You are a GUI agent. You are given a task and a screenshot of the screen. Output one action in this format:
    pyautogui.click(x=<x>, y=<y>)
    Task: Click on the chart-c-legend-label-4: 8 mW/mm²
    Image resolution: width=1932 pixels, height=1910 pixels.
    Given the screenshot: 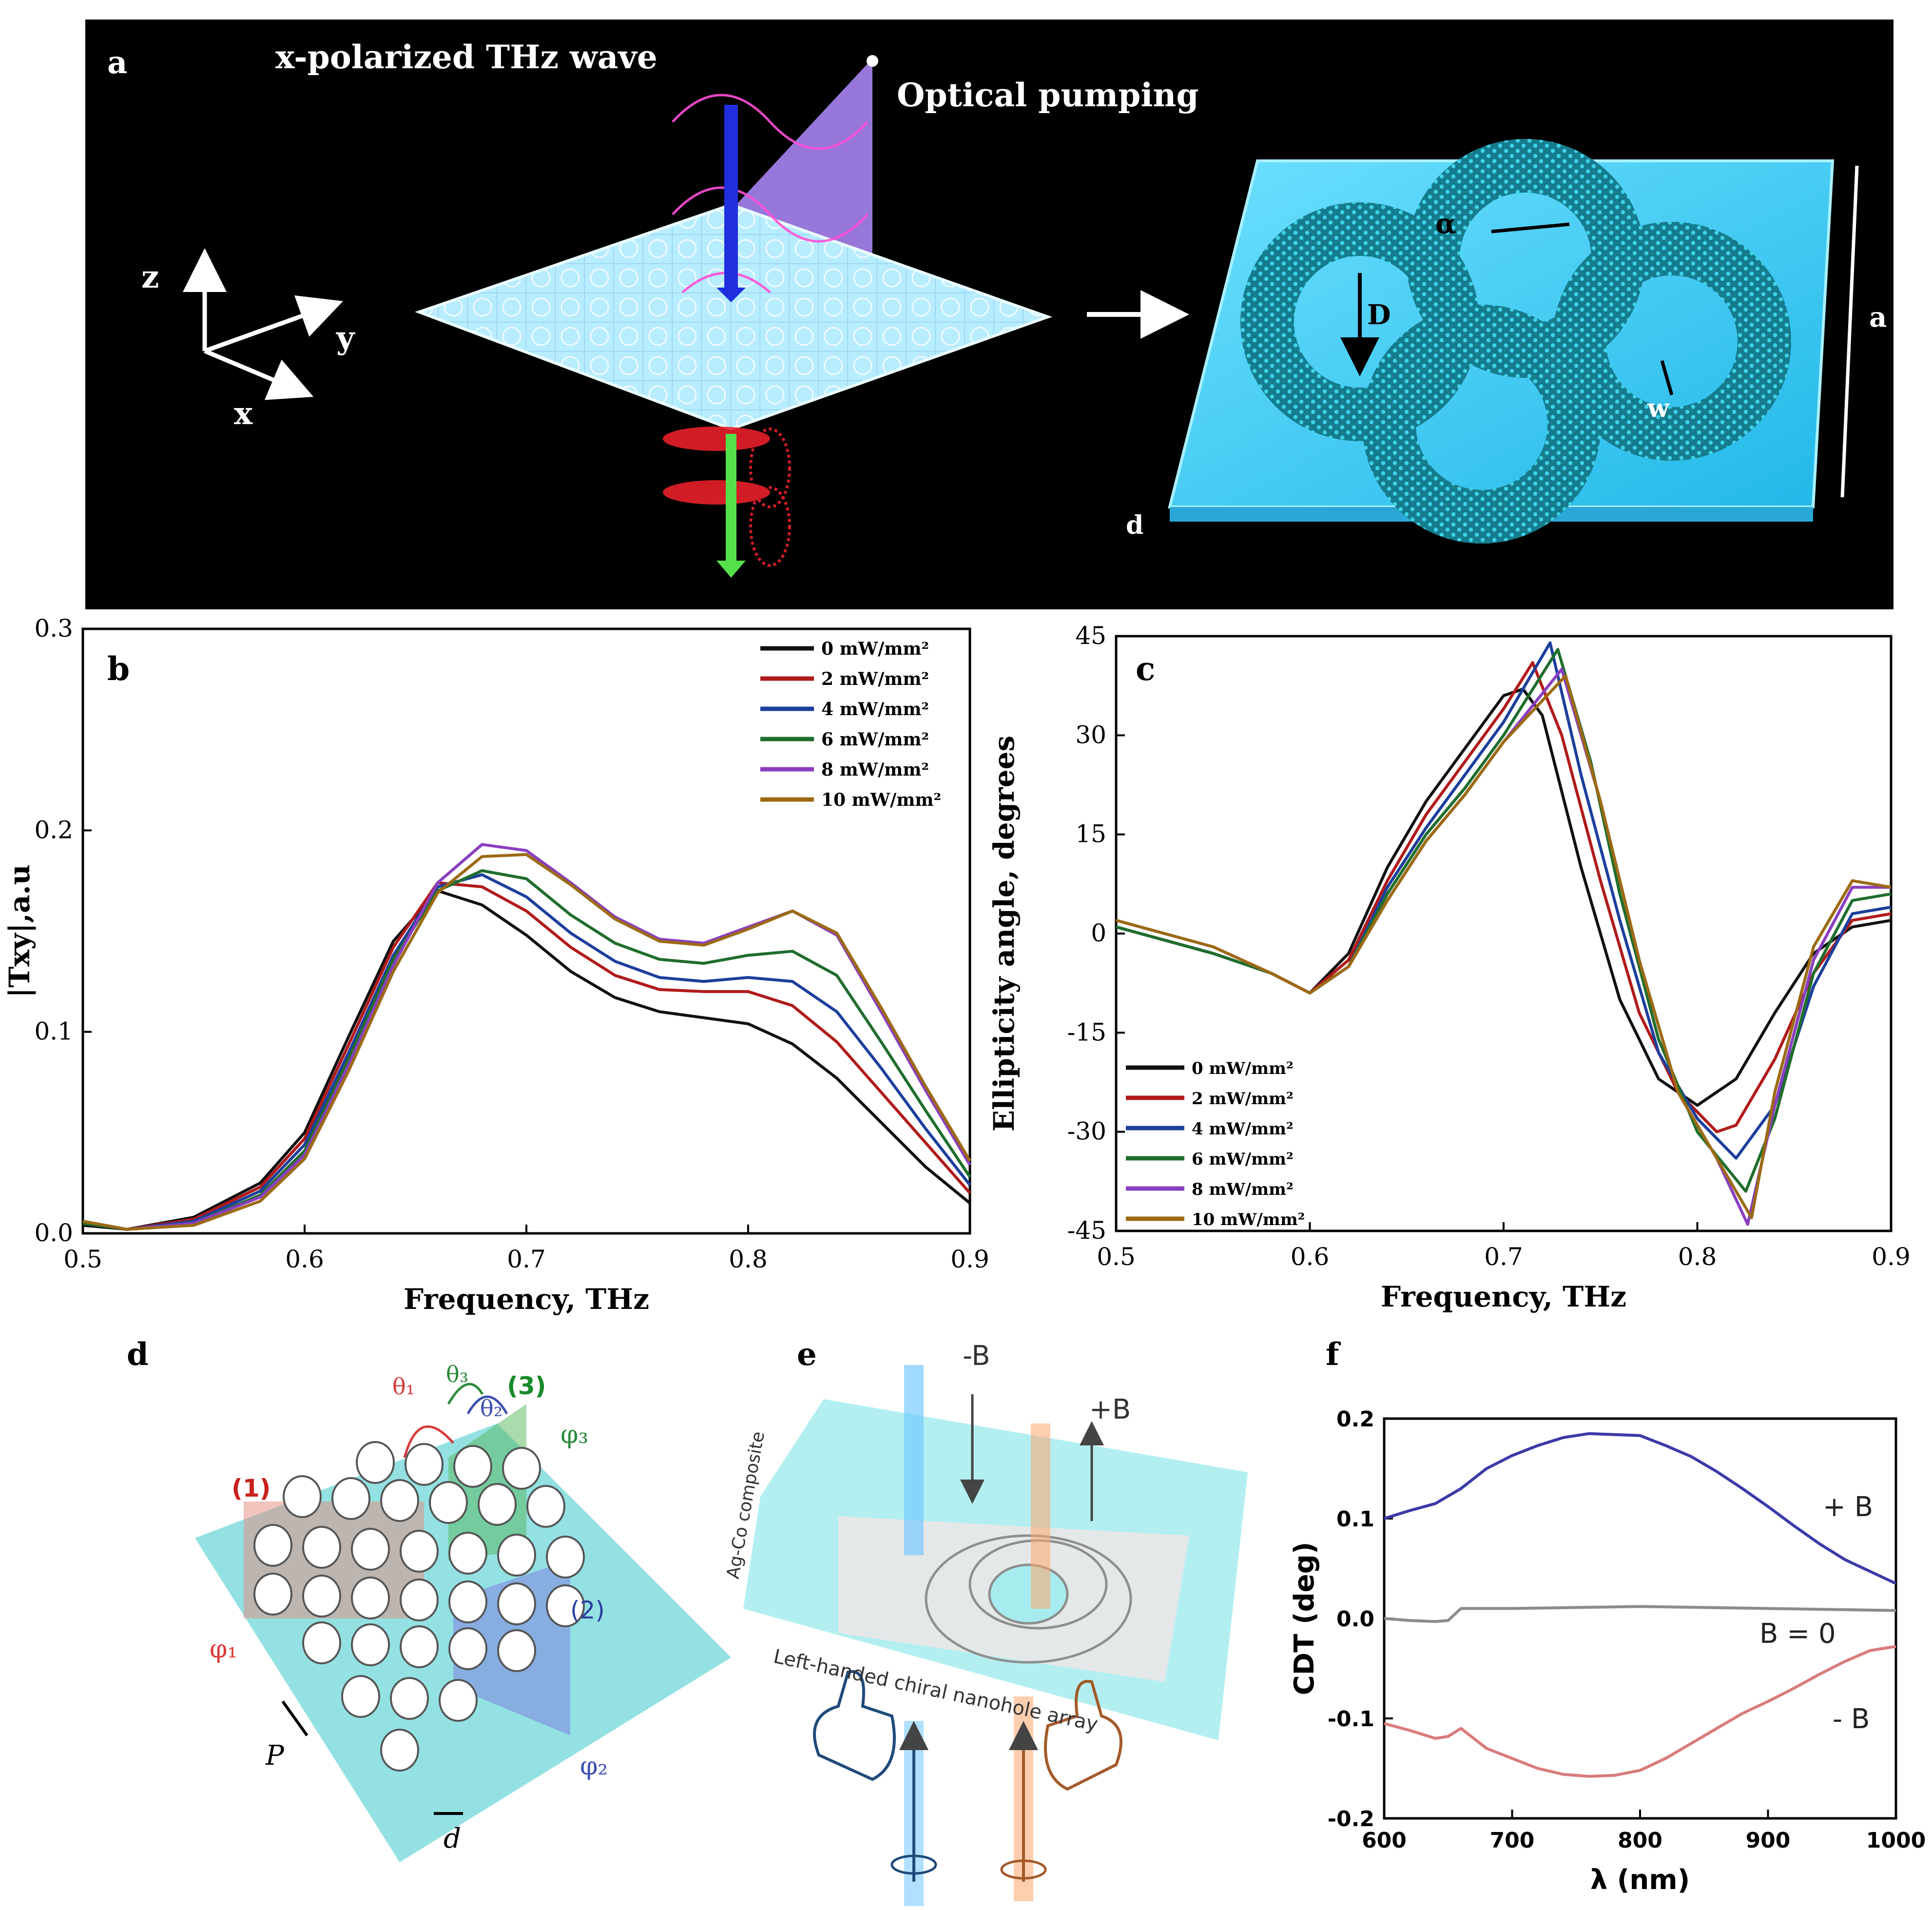 What is the action you would take?
    pyautogui.click(x=1243, y=1190)
    